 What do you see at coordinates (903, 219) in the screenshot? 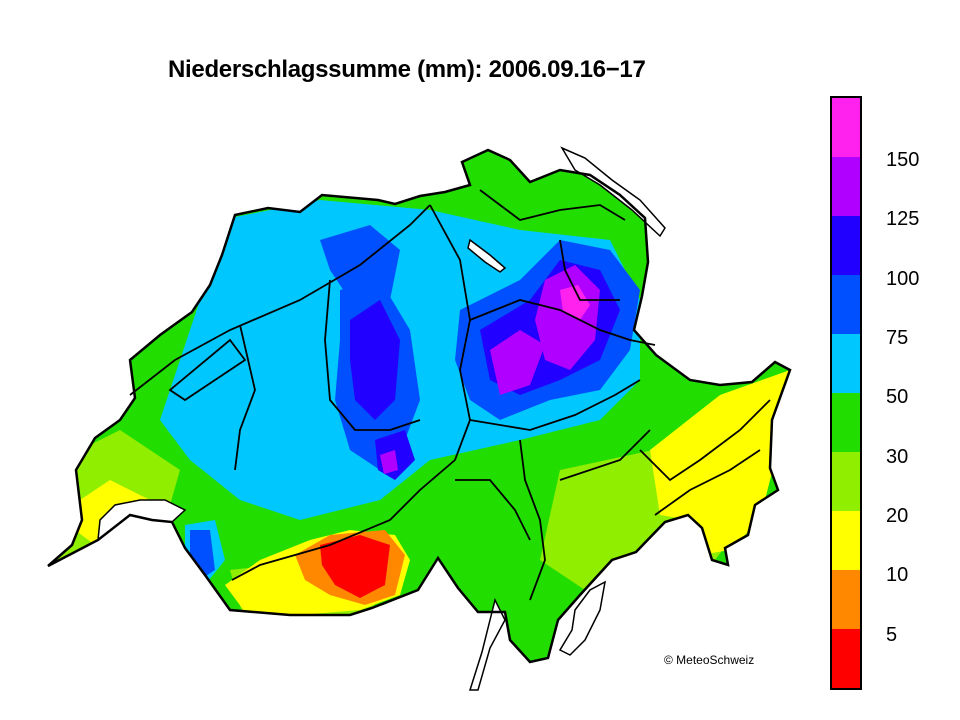
I see `legend-label: 125` at bounding box center [903, 219].